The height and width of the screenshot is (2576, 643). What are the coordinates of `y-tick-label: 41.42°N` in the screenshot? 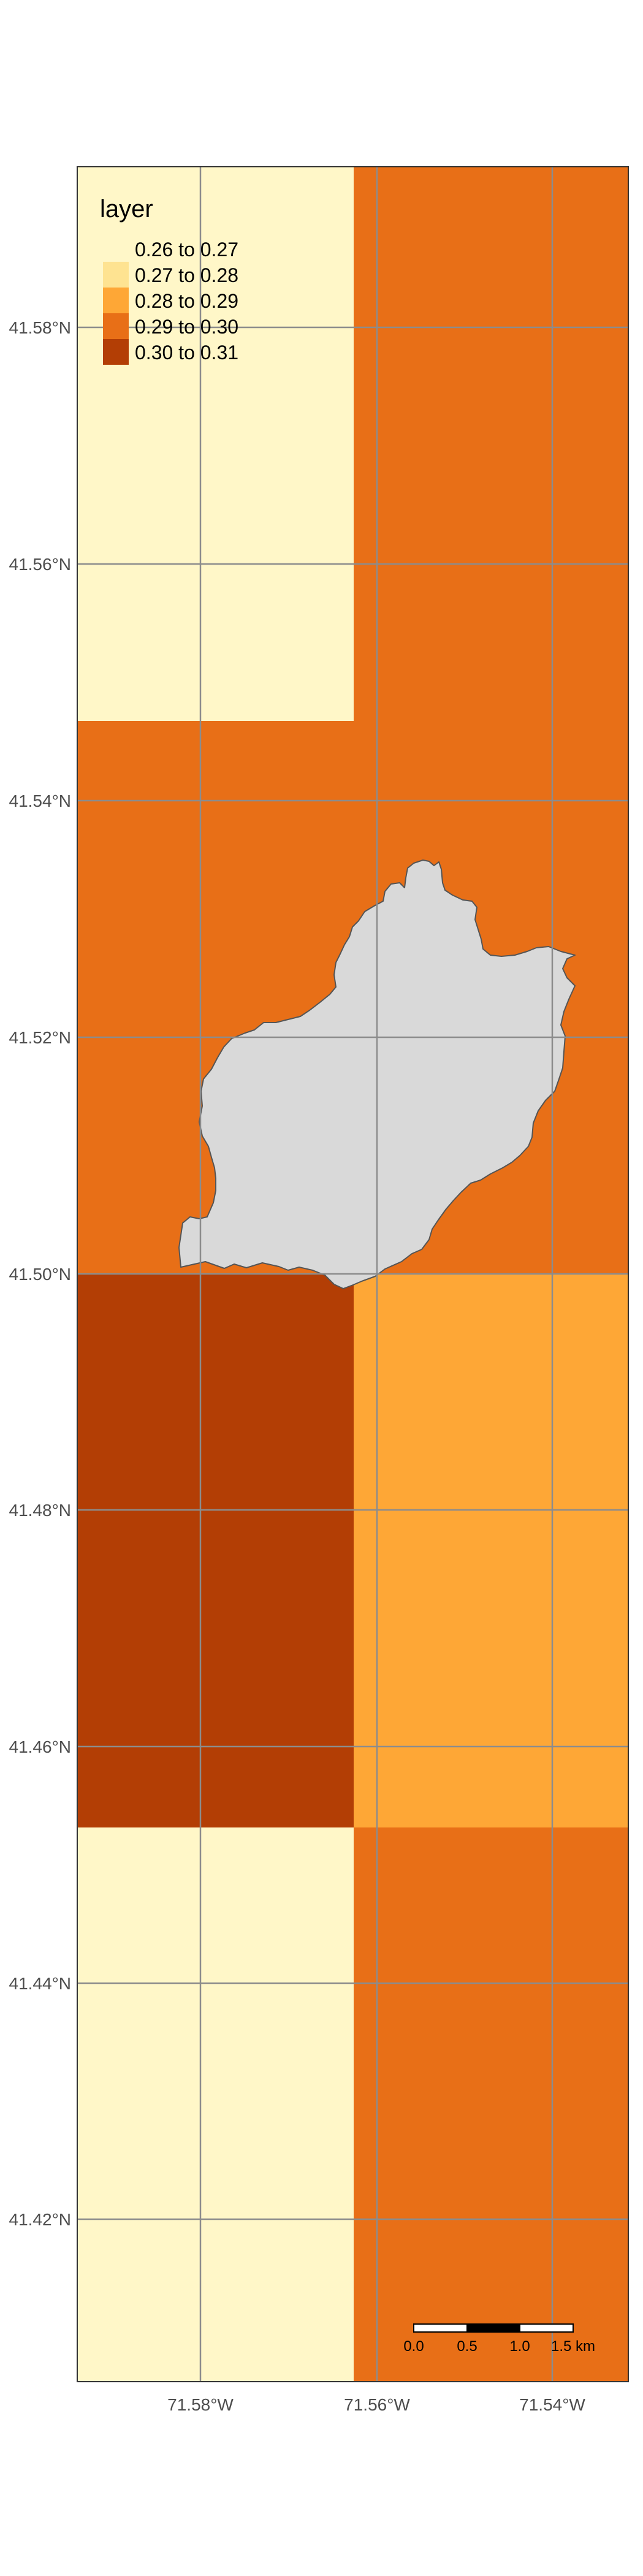 It's located at (40, 2219).